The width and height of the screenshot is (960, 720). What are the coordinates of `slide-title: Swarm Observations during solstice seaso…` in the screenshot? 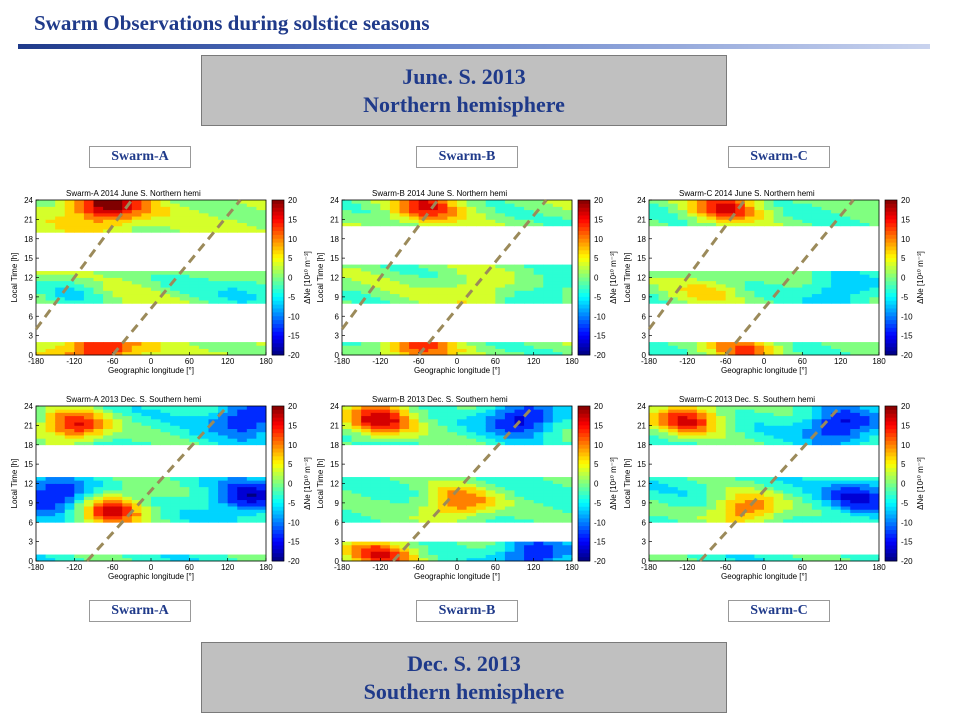 It's located at (232, 23).